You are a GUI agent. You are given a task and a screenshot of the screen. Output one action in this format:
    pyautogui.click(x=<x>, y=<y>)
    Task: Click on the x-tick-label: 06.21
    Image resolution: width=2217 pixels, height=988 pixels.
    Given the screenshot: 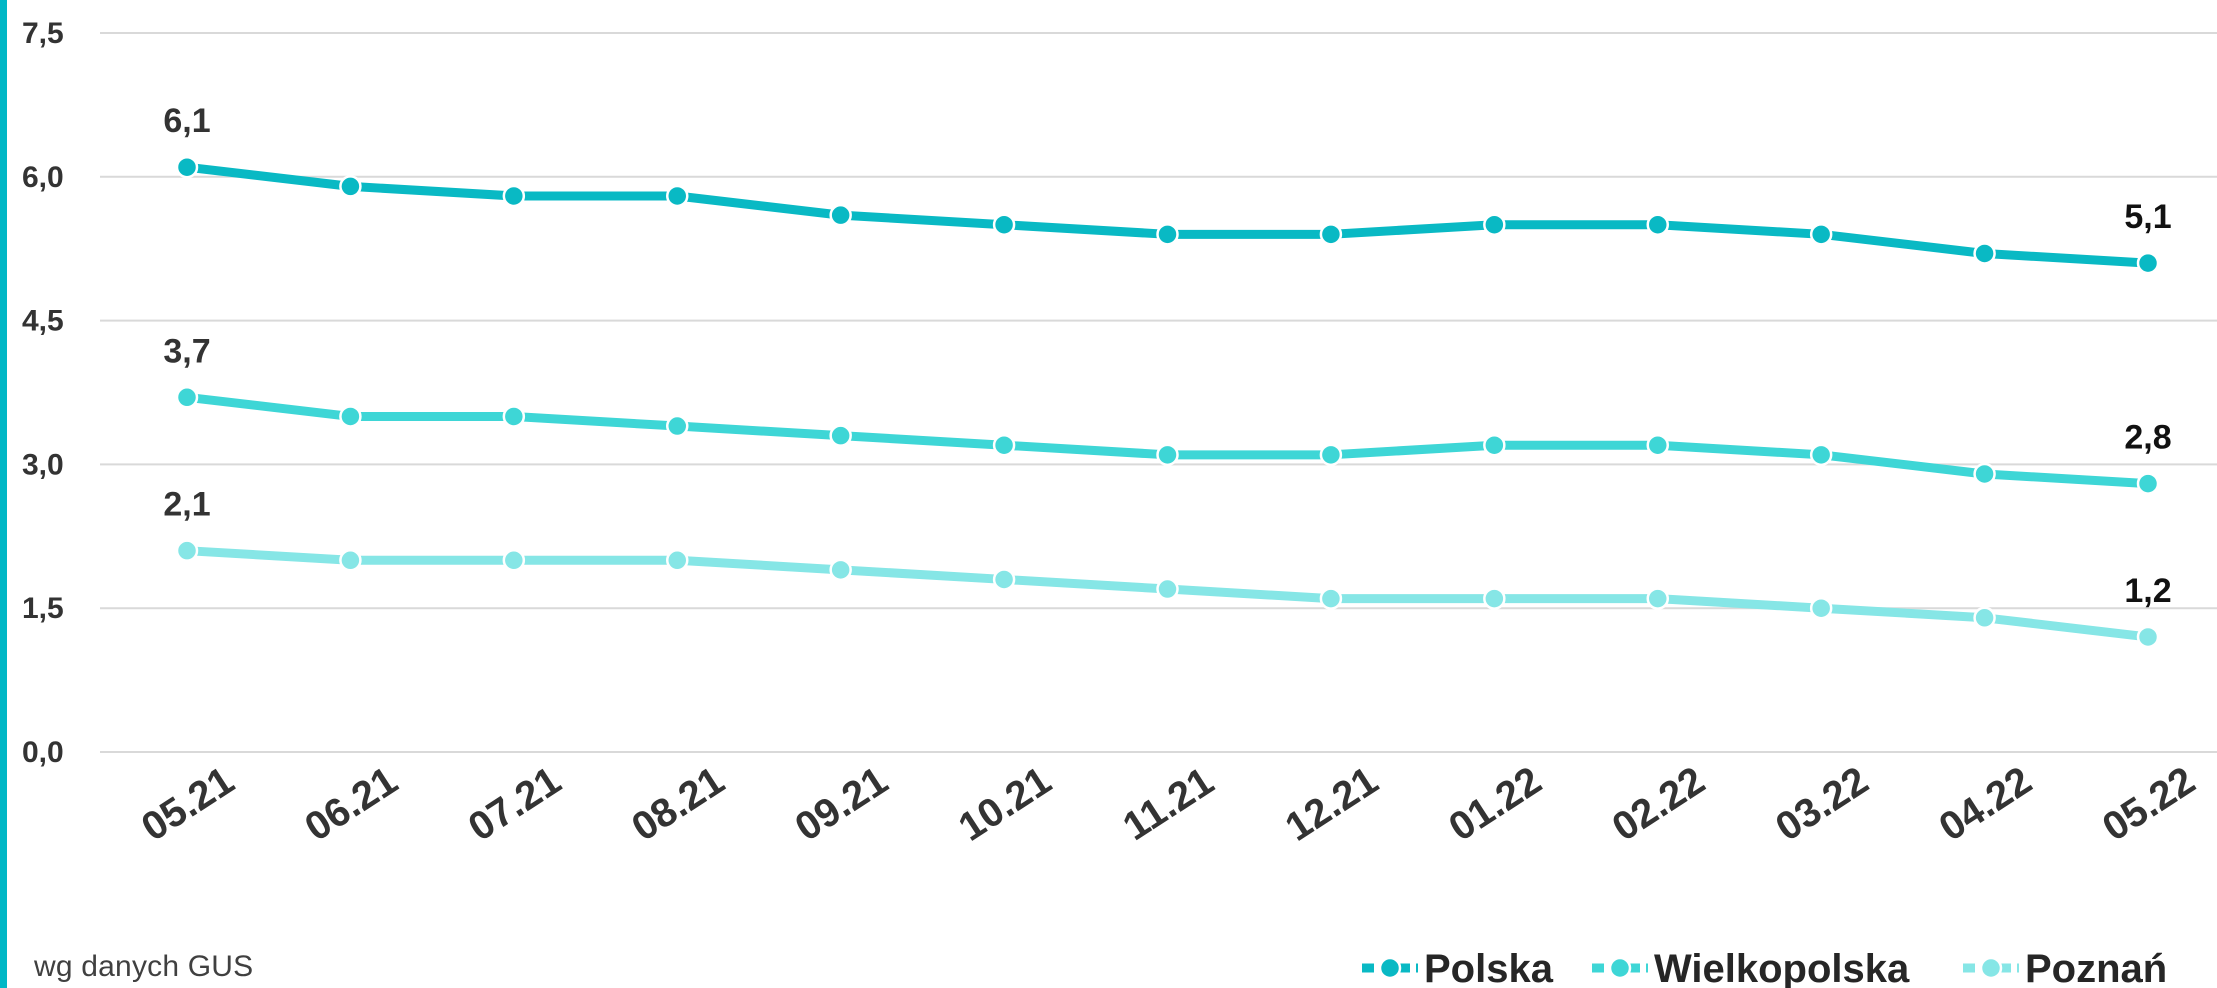 What is the action you would take?
    pyautogui.click(x=351, y=803)
    